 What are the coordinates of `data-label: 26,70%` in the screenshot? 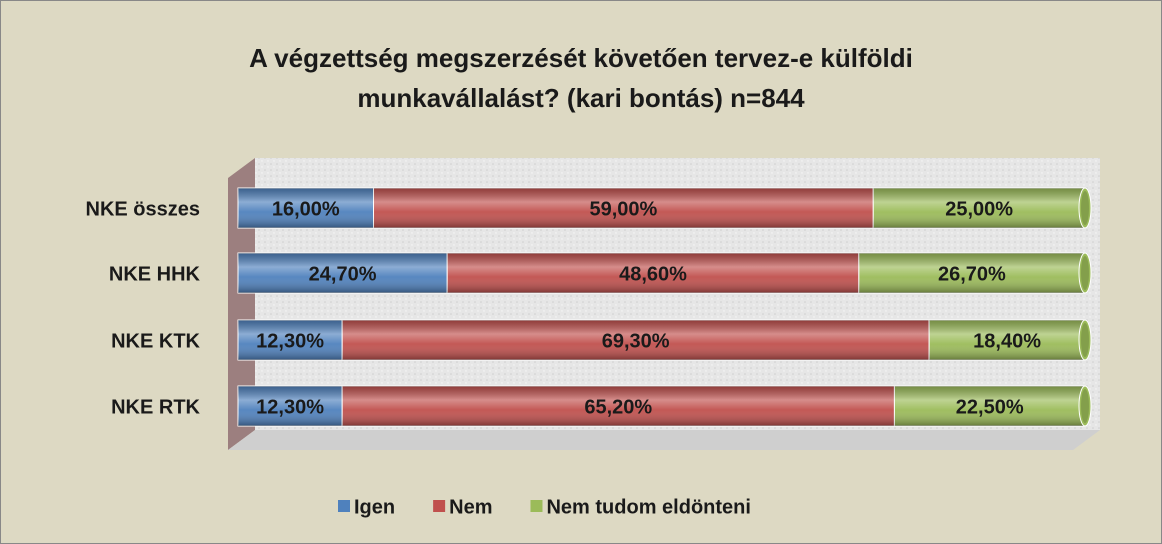 It's located at (972, 274).